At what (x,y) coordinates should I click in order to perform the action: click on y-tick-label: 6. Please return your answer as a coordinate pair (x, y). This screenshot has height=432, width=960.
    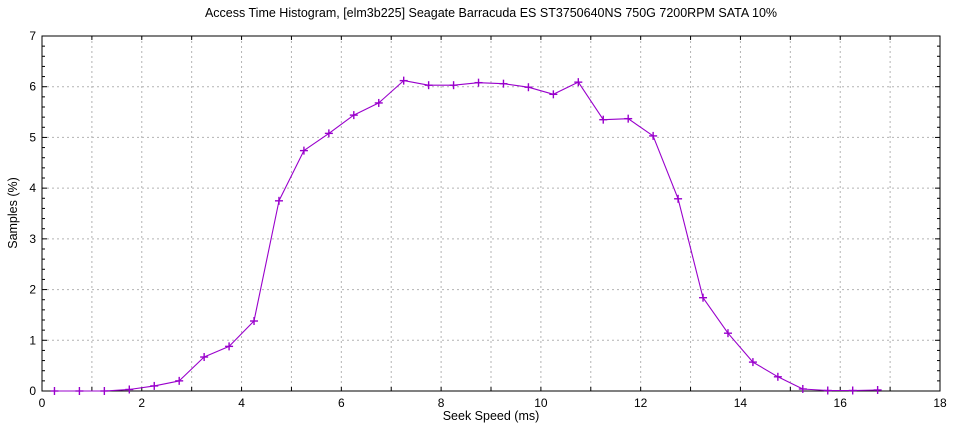
    Looking at the image, I should click on (32, 87).